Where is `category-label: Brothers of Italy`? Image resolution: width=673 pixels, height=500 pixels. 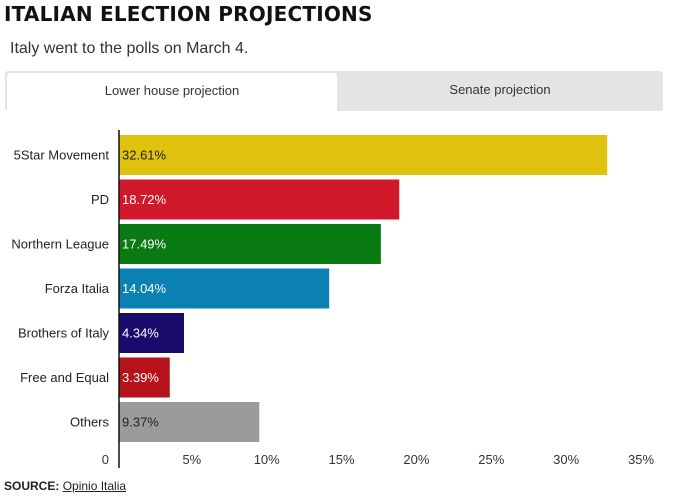
category-label: Brothers of Italy is located at coordinates (64, 333).